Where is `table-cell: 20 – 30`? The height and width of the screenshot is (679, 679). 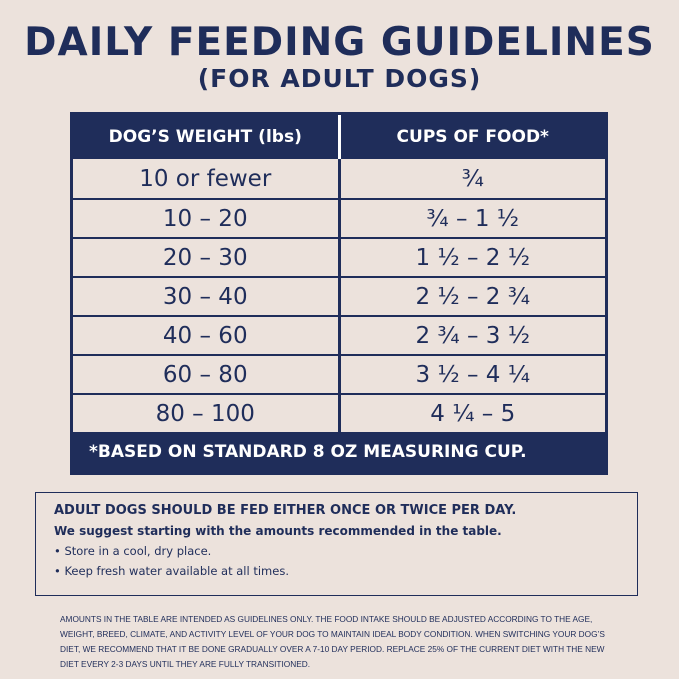
table-cell: 20 – 30 is located at coordinates (207, 257).